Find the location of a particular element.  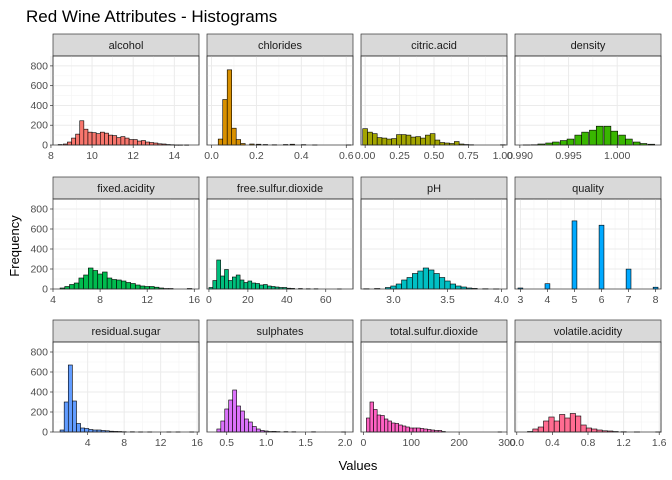

facet-strip-label: total.sulfur.dioxide is located at coordinates (434, 332).